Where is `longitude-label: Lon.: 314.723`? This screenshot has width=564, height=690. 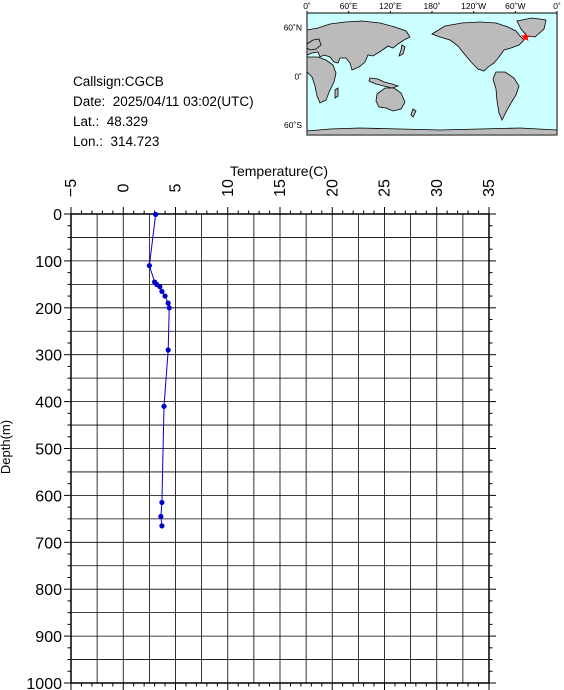
longitude-label: Lon.: 314.723 is located at coordinates (116, 141).